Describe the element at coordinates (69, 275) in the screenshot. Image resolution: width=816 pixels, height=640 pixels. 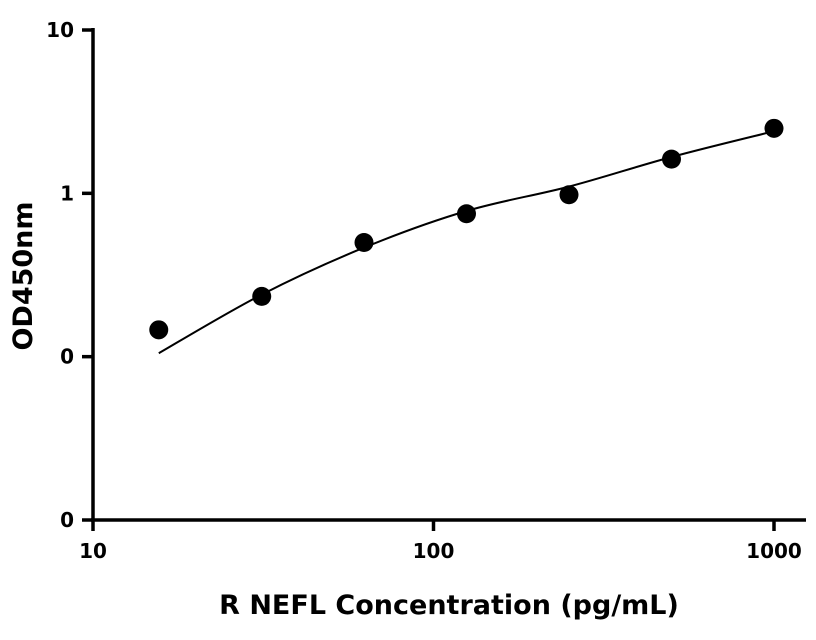
I see `y-ticks: 0 0 1 10` at that location.